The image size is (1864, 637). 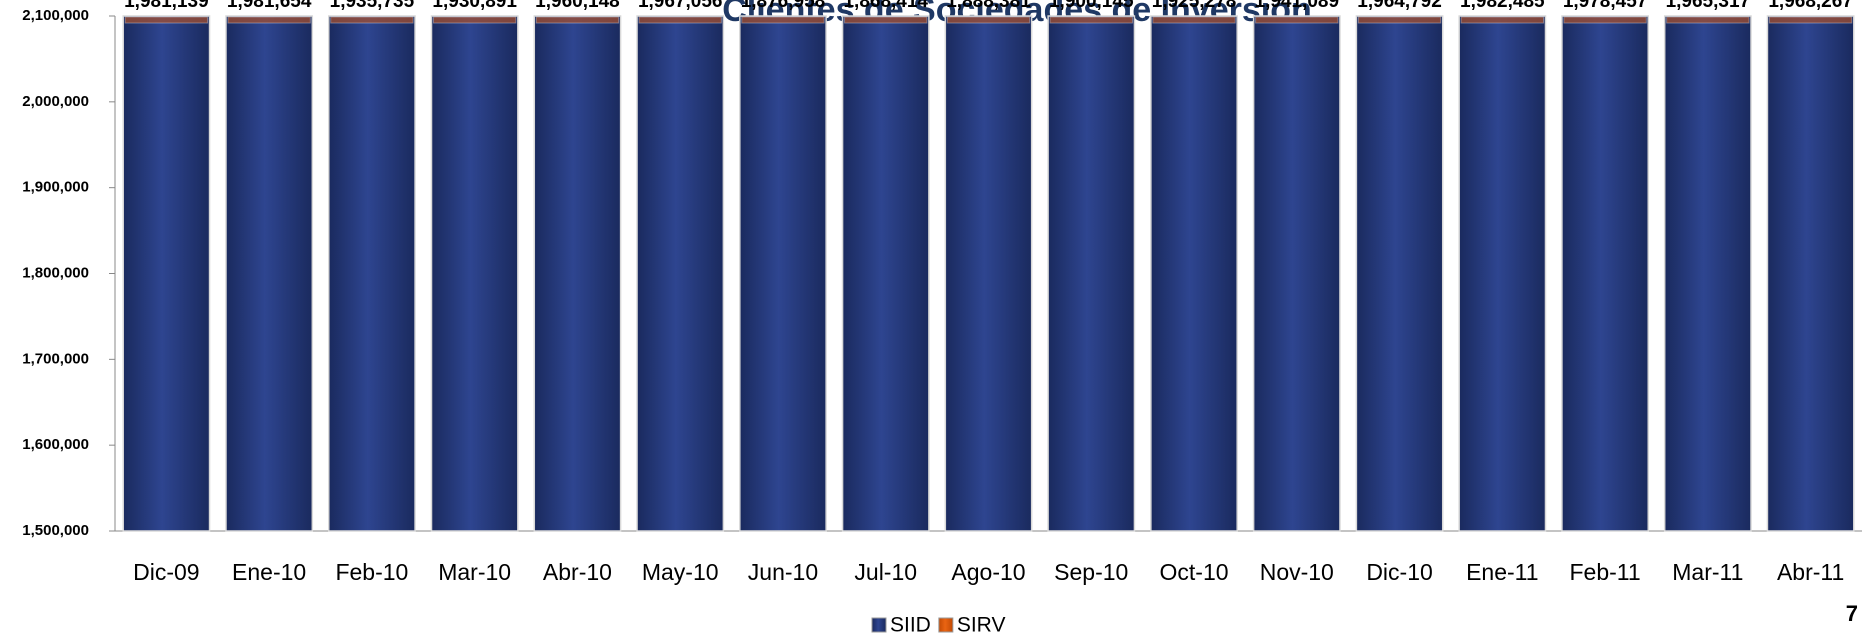 What do you see at coordinates (1707, 572) in the screenshot?
I see `x-tick-label: Mar-11` at bounding box center [1707, 572].